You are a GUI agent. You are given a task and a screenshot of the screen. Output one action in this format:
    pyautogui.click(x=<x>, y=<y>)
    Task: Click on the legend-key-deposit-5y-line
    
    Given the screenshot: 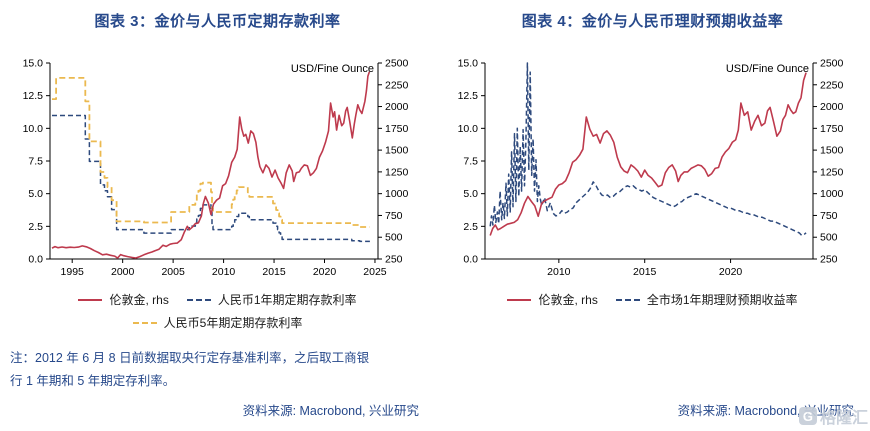 What is the action you would take?
    pyautogui.click(x=144, y=322)
    